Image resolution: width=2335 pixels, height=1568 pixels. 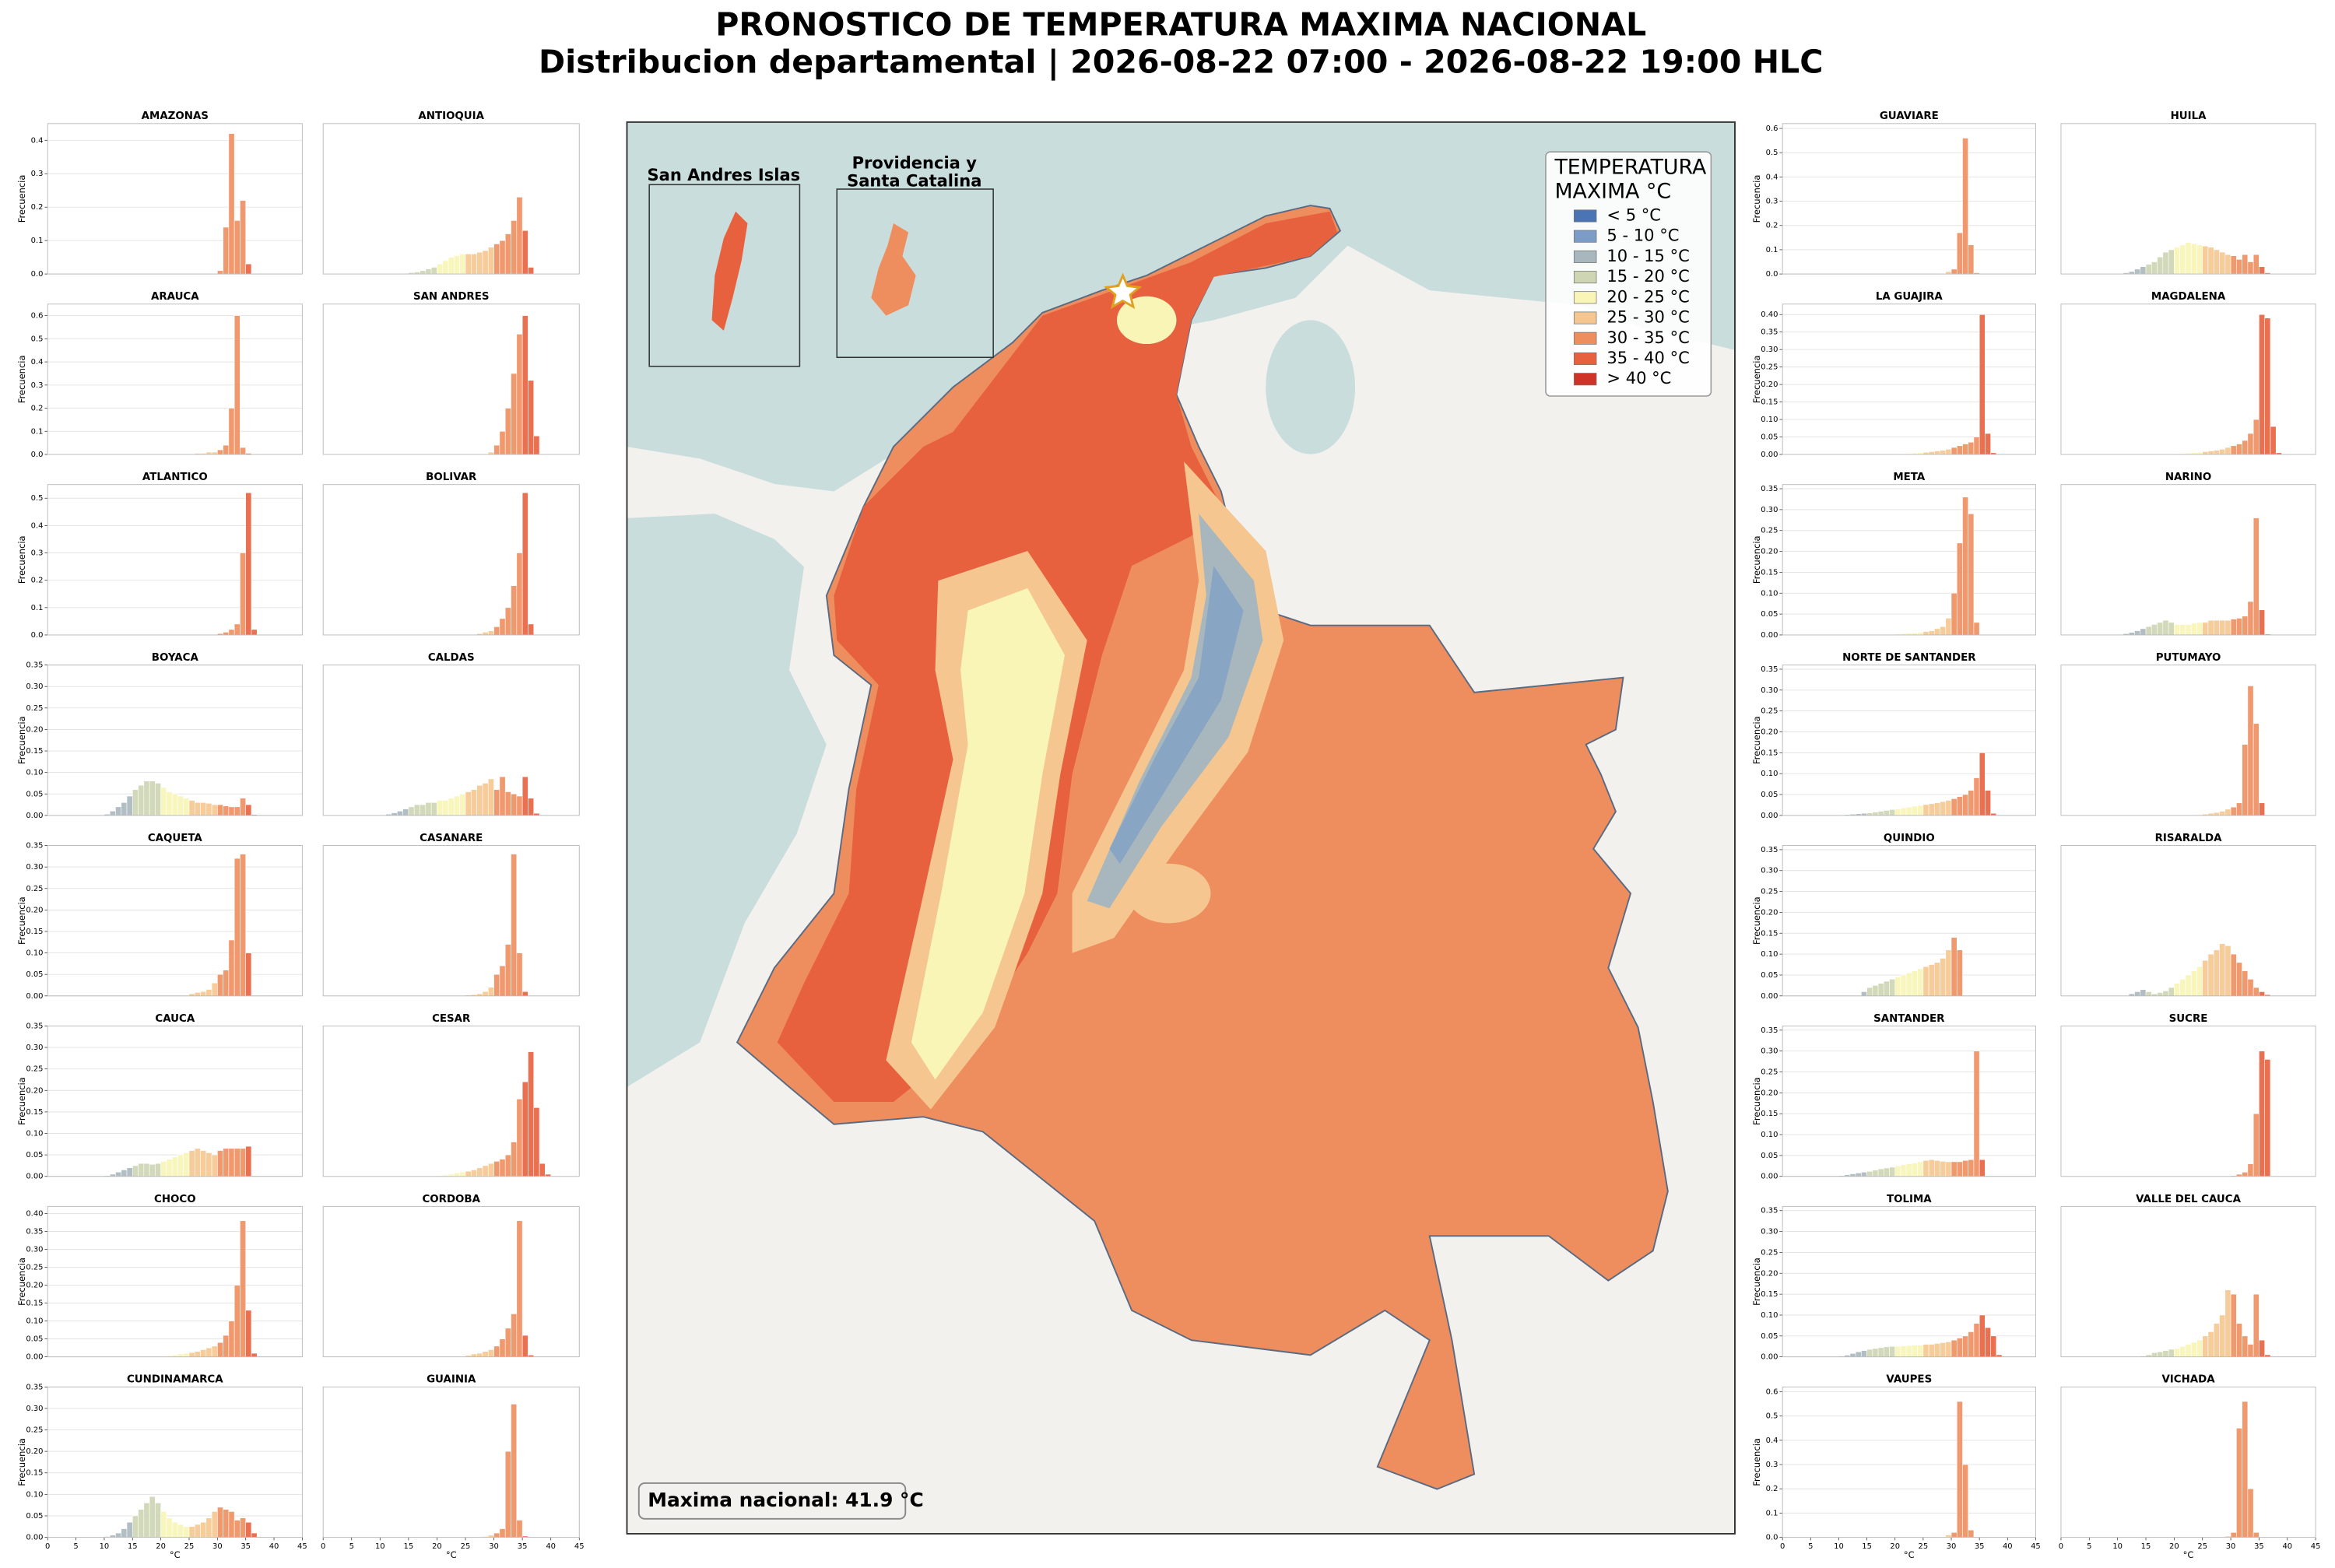 I want to click on inset-box, so click(x=915, y=273).